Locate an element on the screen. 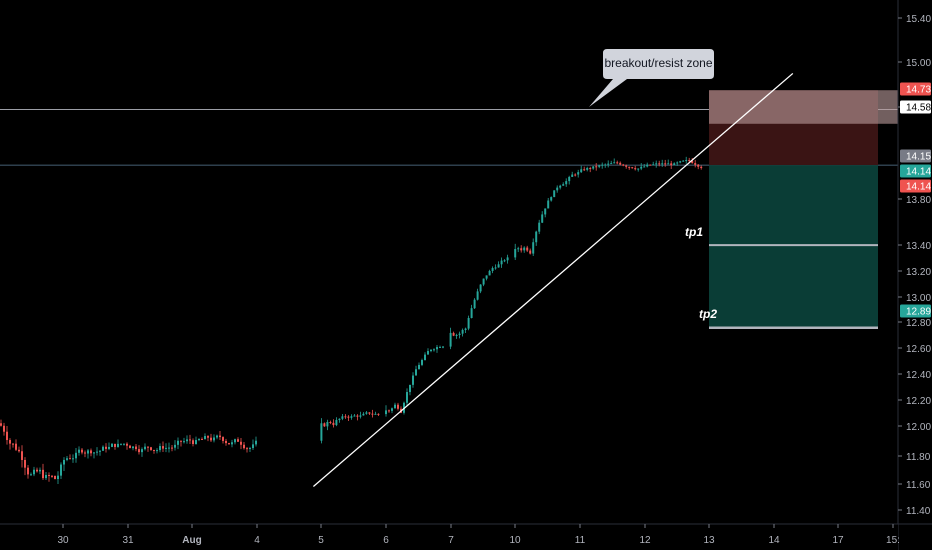  time-axis: 30 31 Aug 4 5 6 7 10 11 12 13 14 17 15: is located at coordinates (466, 536).